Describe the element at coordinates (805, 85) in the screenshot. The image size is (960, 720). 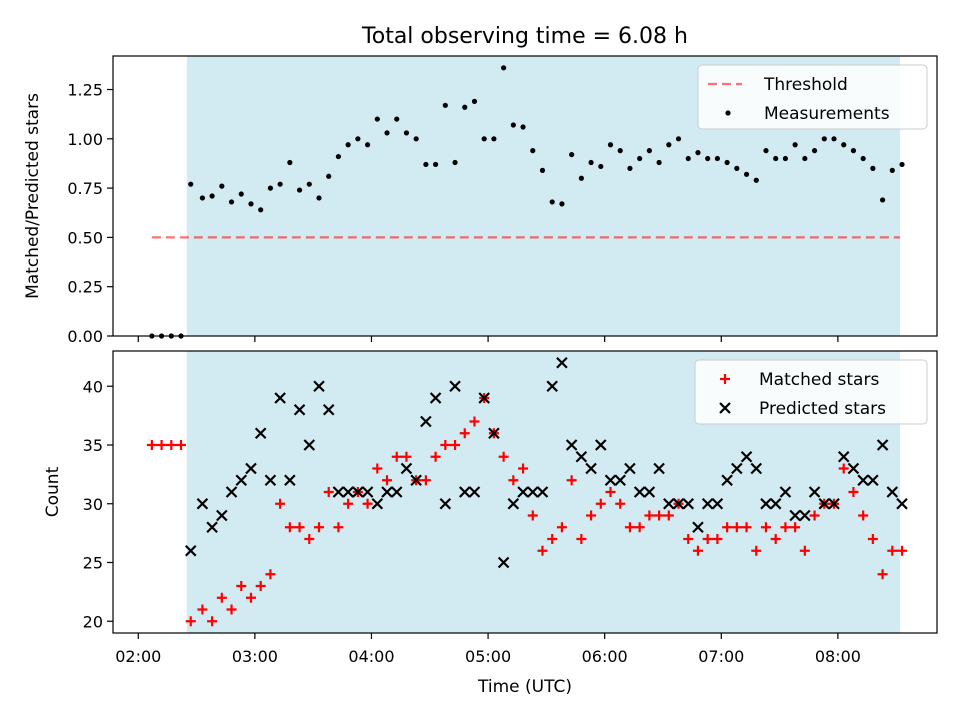
I see `legend-entry-label: Threshold` at that location.